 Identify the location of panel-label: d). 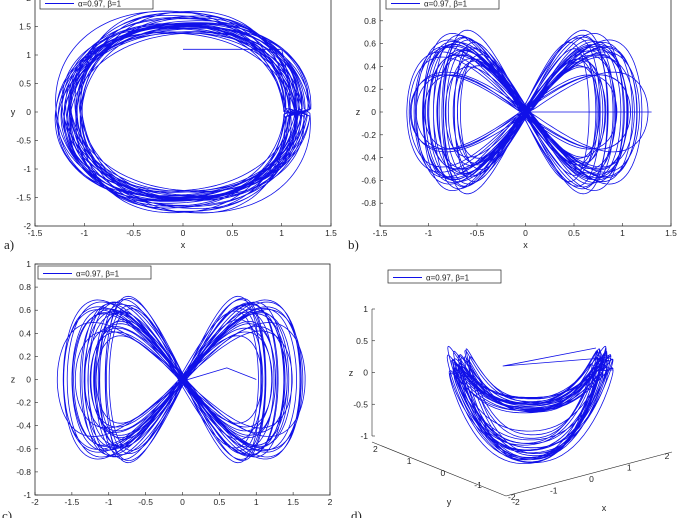
(356, 513).